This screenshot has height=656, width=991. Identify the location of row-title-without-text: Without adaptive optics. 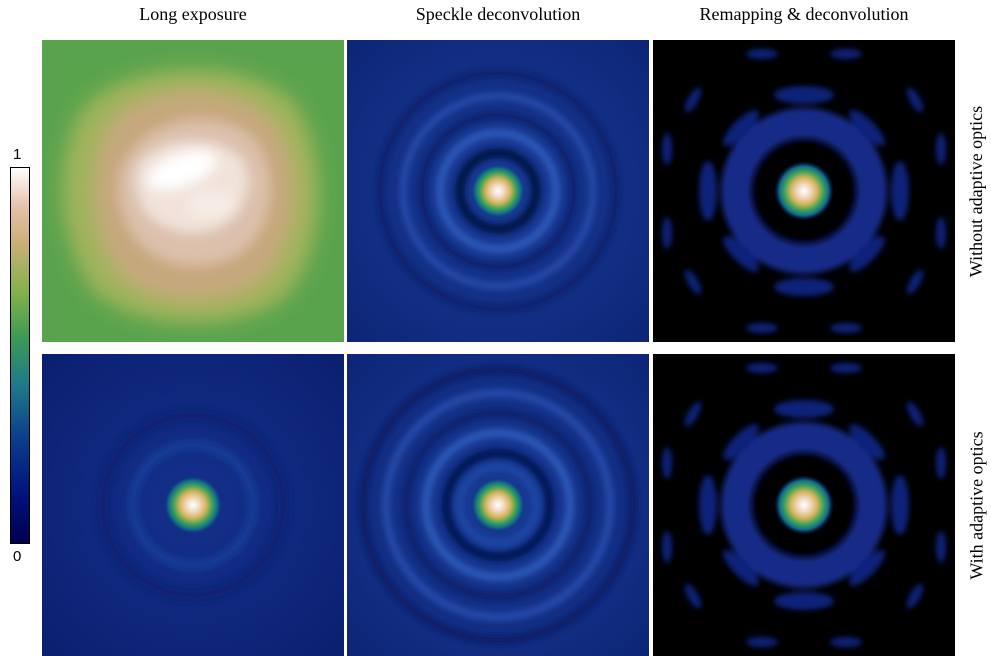
(976, 191).